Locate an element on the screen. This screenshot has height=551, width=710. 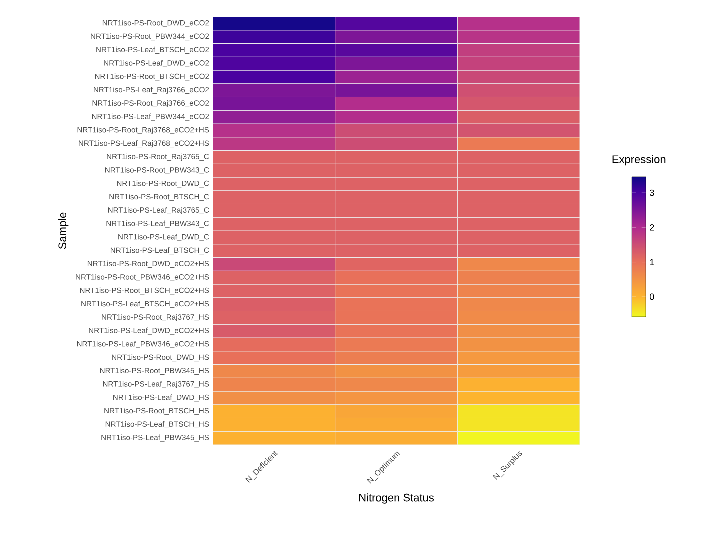
color-bar-label: 1 is located at coordinates (652, 262).